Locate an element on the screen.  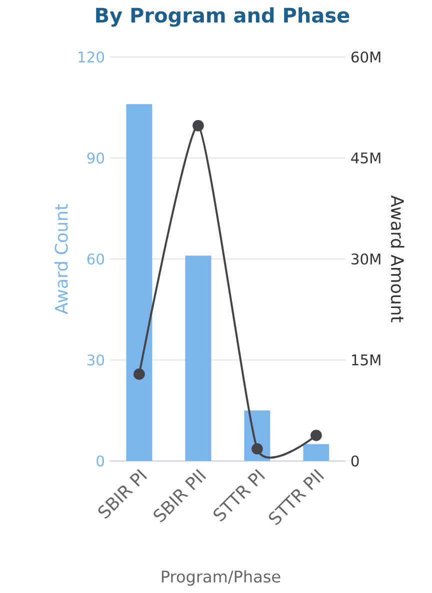
chart-title: By Program and Phase is located at coordinates (223, 17).